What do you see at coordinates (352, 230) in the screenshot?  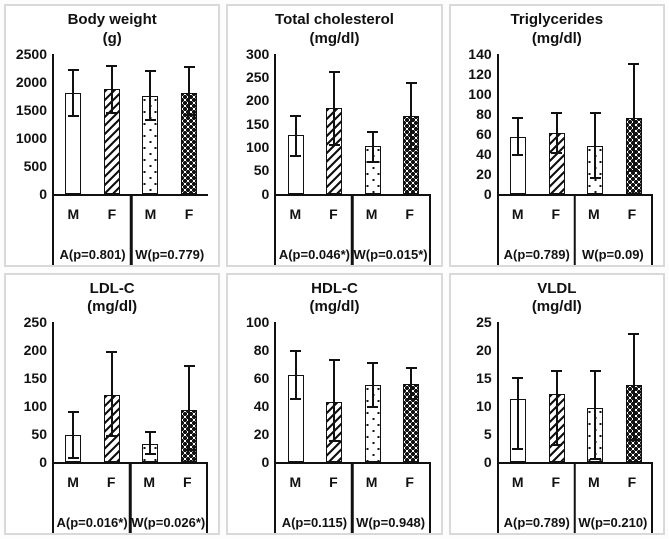 I see `x-axis-label-box: M F M F A(p=0.046*) W(p=0.015*)` at bounding box center [352, 230].